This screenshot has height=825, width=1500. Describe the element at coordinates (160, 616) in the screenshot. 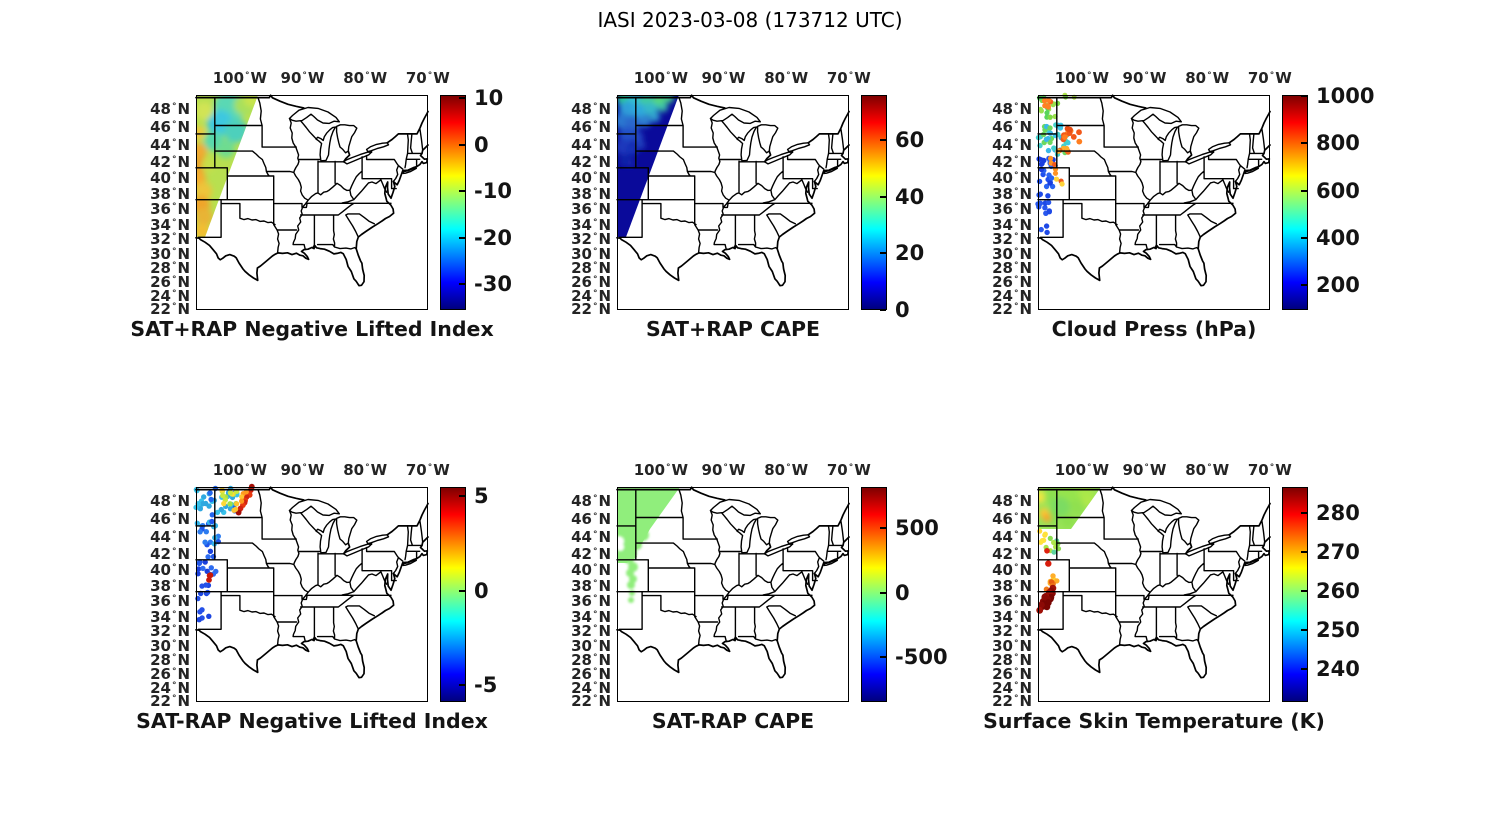

I see `lat-tick-value: 34` at that location.